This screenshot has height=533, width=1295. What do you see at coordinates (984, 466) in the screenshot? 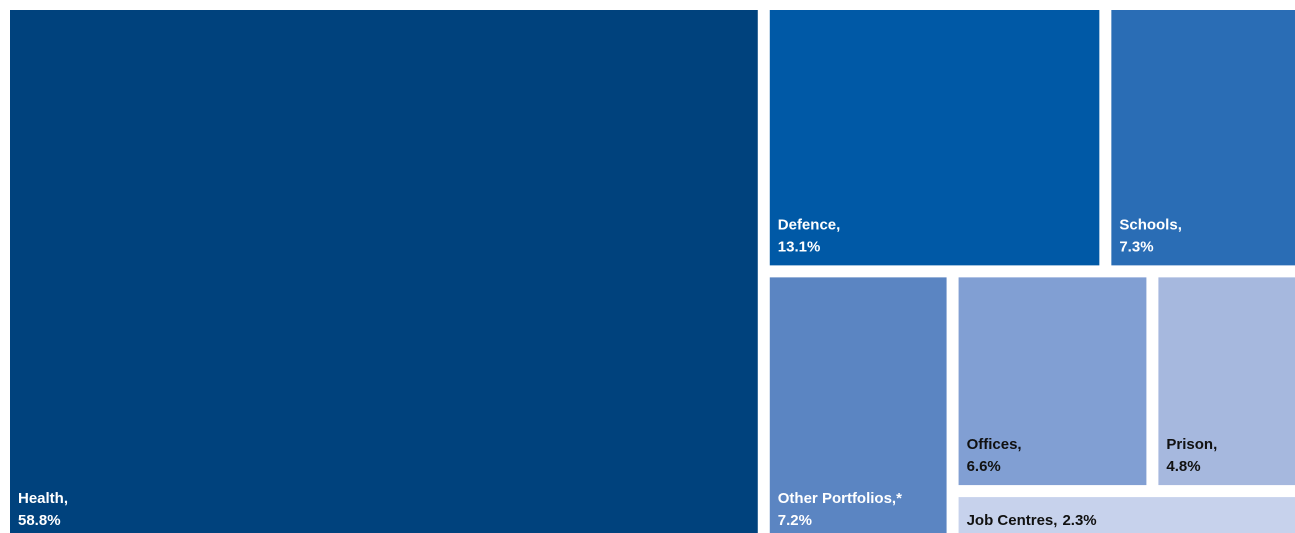
I see `value-label: 6.6%` at bounding box center [984, 466].